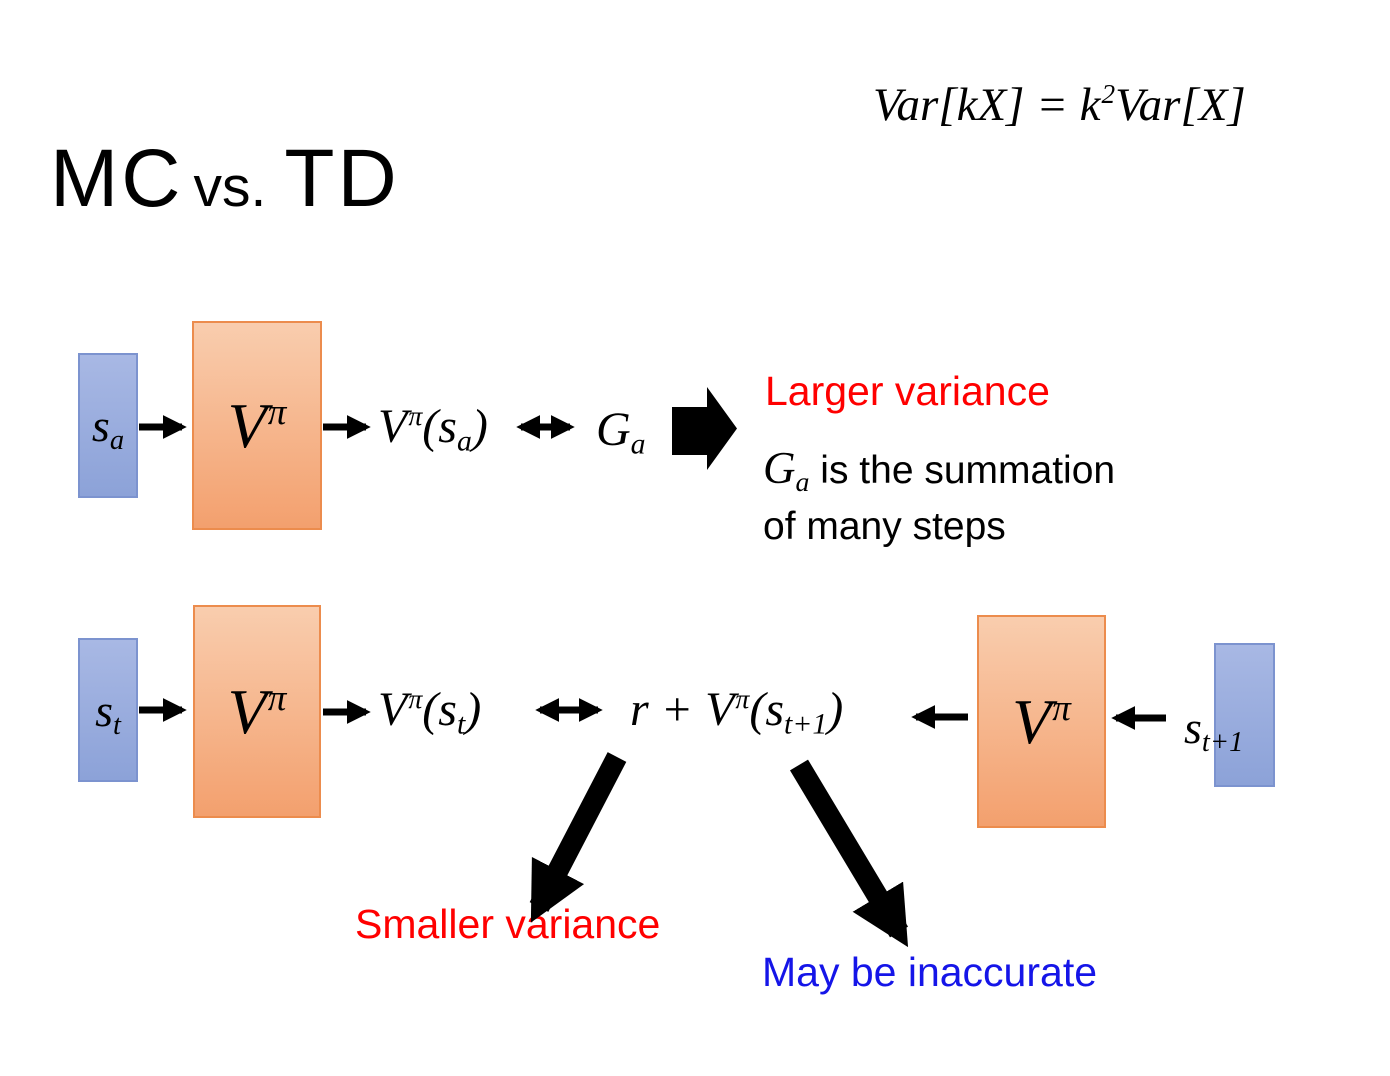 The width and height of the screenshot is (1390, 1076). I want to click on mc-state-box: sa, so click(108, 425).